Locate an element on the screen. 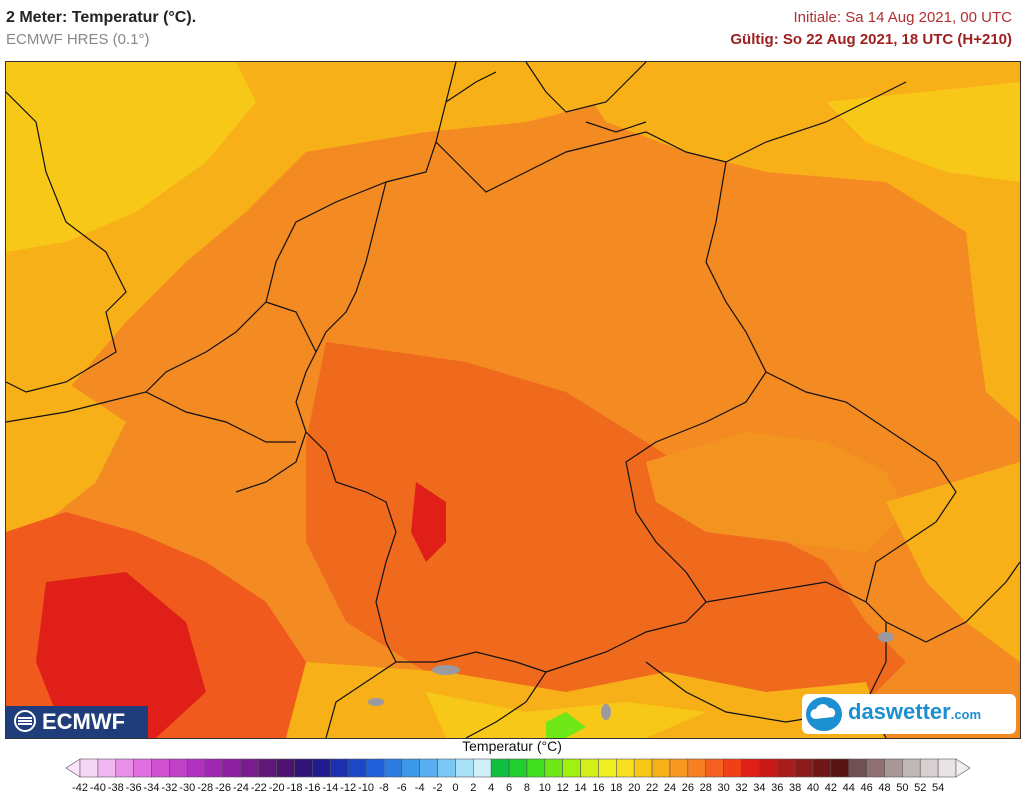  colorbar-tick-label: 16 is located at coordinates (598, 788).